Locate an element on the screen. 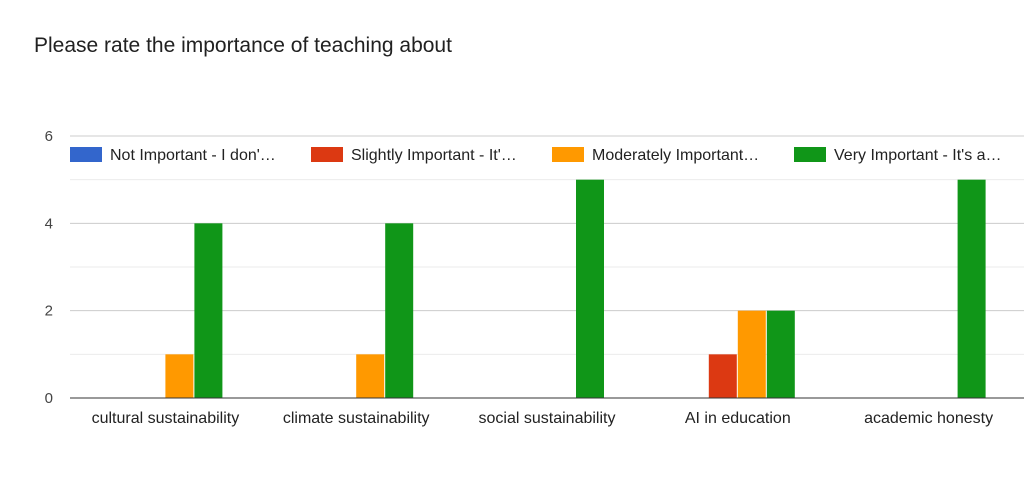 The image size is (1024, 501). y-tick-label: 4 is located at coordinates (49, 223).